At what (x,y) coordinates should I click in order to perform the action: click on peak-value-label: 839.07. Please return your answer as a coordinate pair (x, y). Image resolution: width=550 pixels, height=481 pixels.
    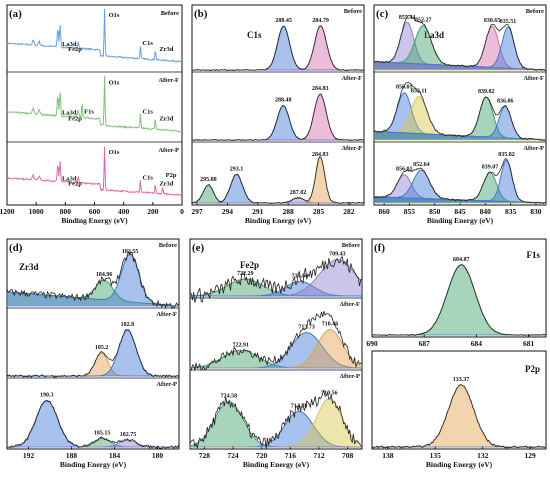
    Looking at the image, I should click on (490, 168).